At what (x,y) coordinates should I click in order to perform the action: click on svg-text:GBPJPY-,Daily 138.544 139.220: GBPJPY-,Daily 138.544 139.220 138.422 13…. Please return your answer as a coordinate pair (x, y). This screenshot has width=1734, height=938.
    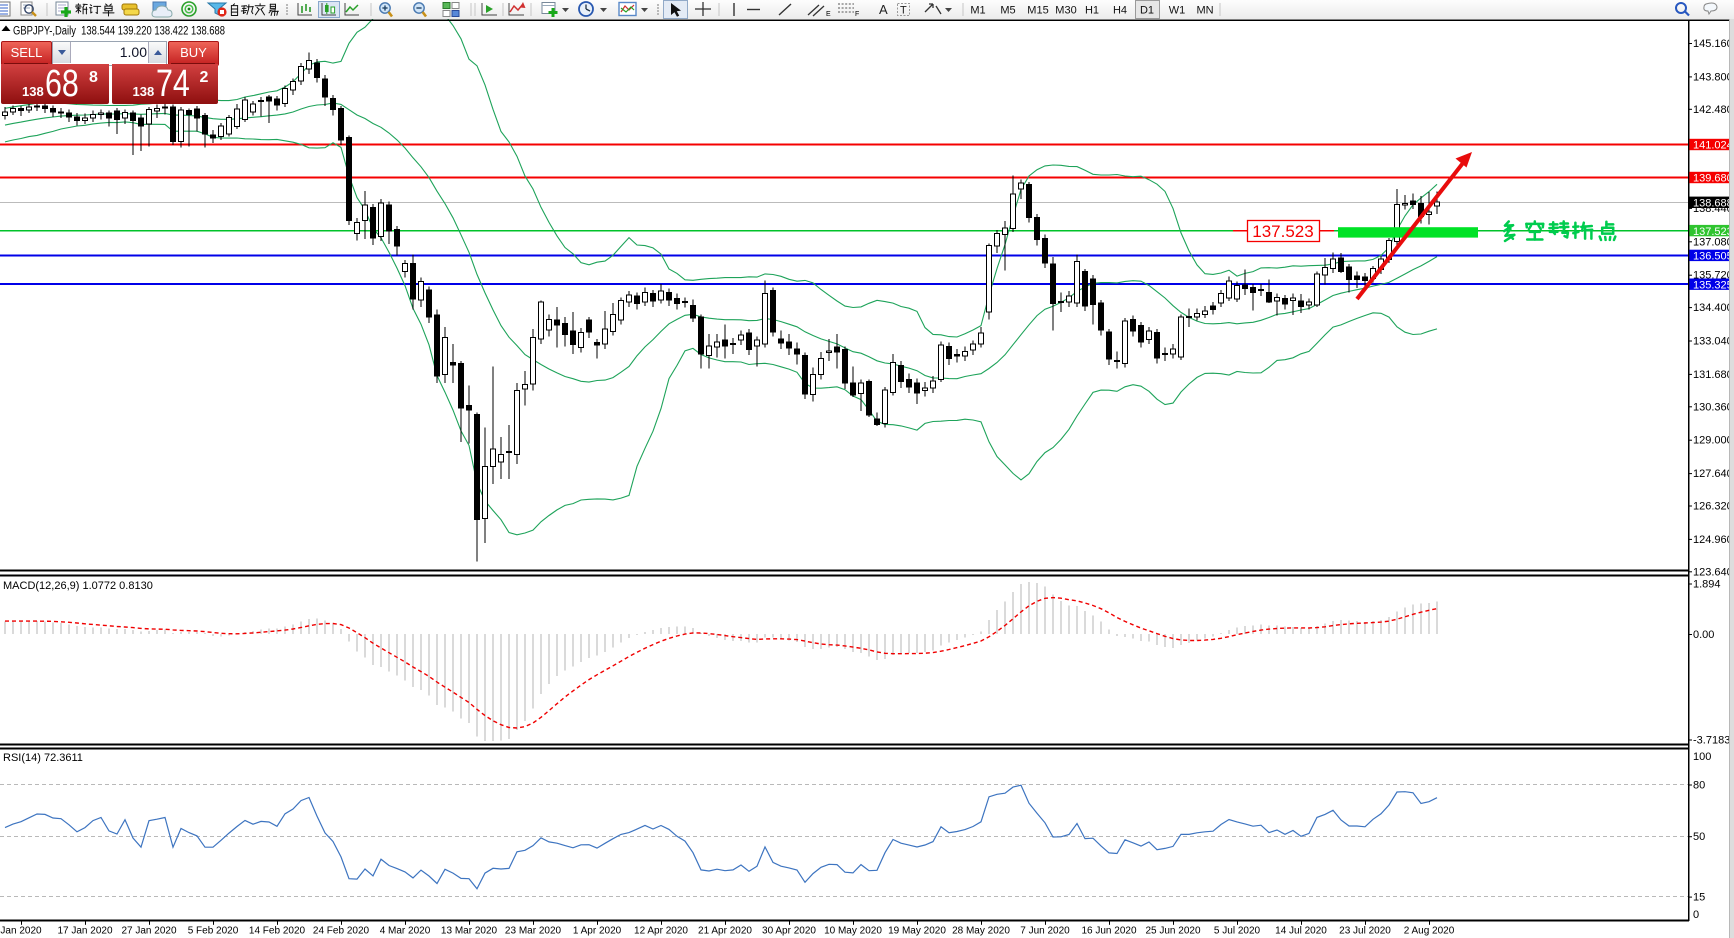
    Looking at the image, I should click on (119, 32).